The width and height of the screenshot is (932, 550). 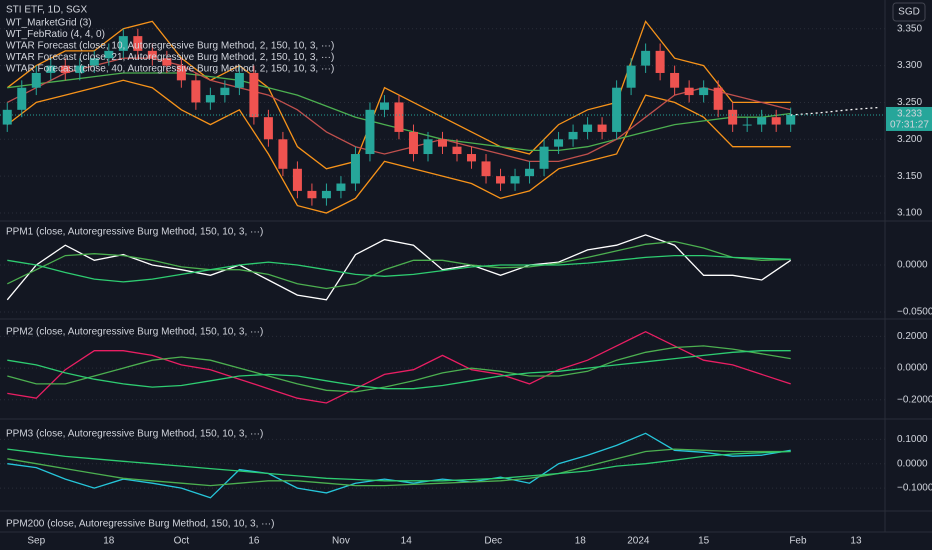 I want to click on x-tick-label: Dec, so click(x=493, y=541).